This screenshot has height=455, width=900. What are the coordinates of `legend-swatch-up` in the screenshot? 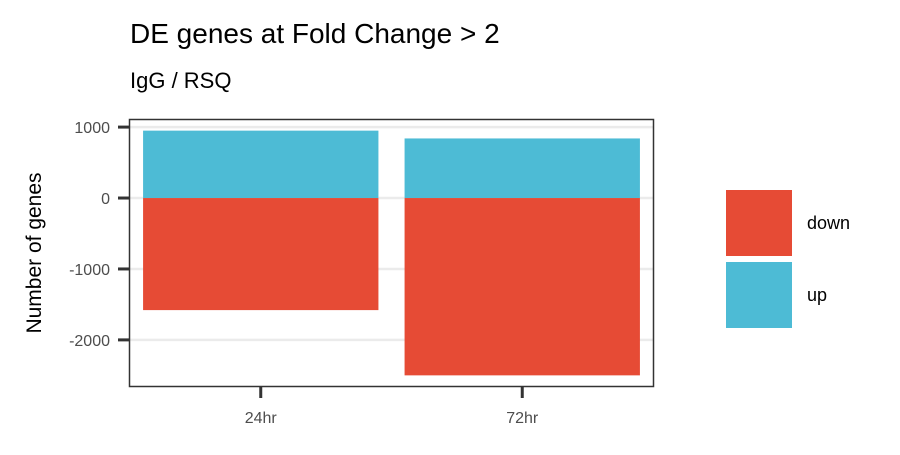 It's located at (759, 295).